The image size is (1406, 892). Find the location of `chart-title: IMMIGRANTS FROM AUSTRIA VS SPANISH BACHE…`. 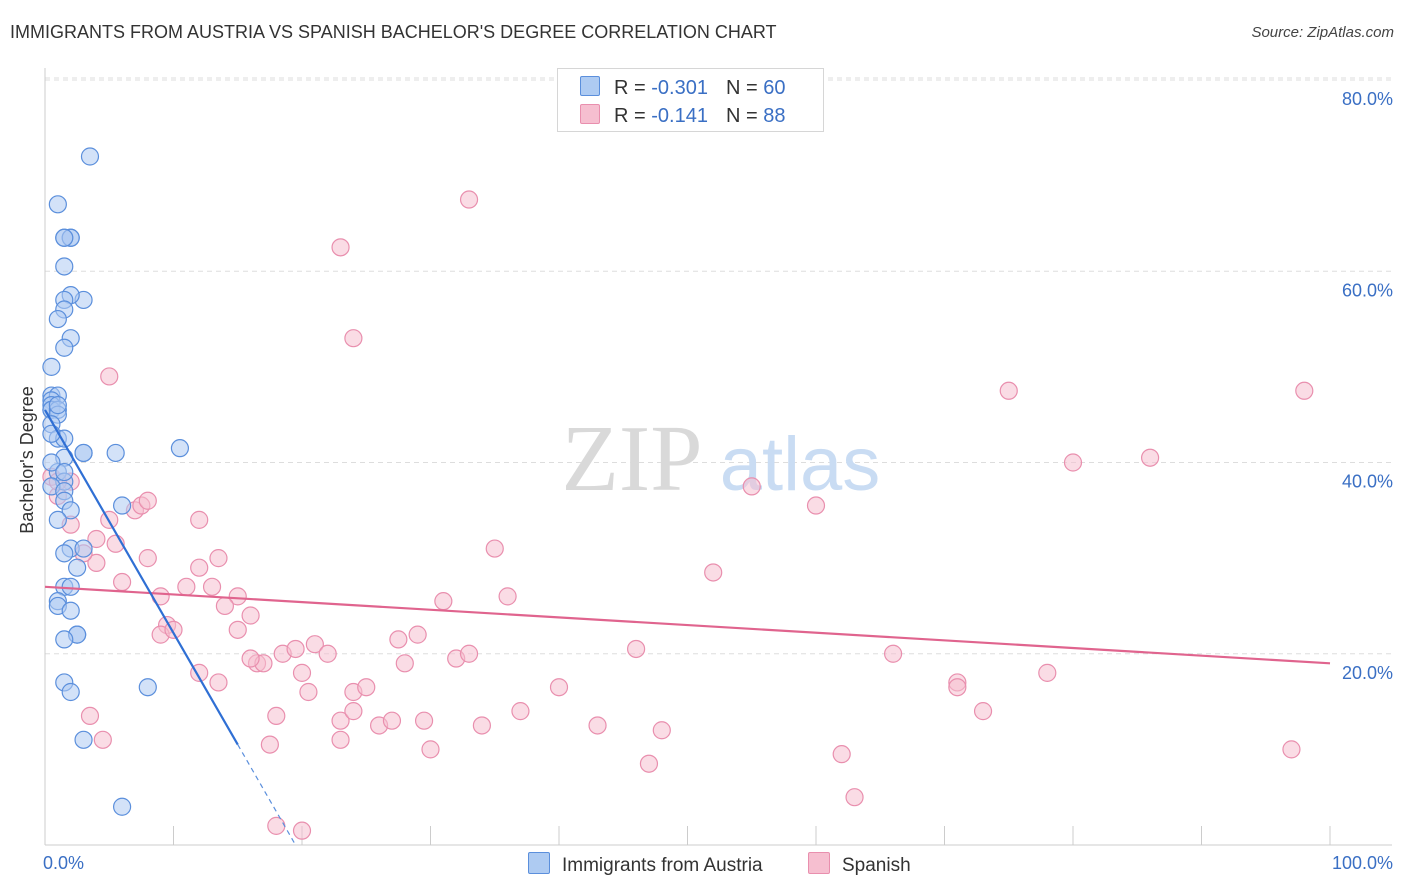

chart-title: IMMIGRANTS FROM AUSTRIA VS SPANISH BACHE… is located at coordinates (393, 32).